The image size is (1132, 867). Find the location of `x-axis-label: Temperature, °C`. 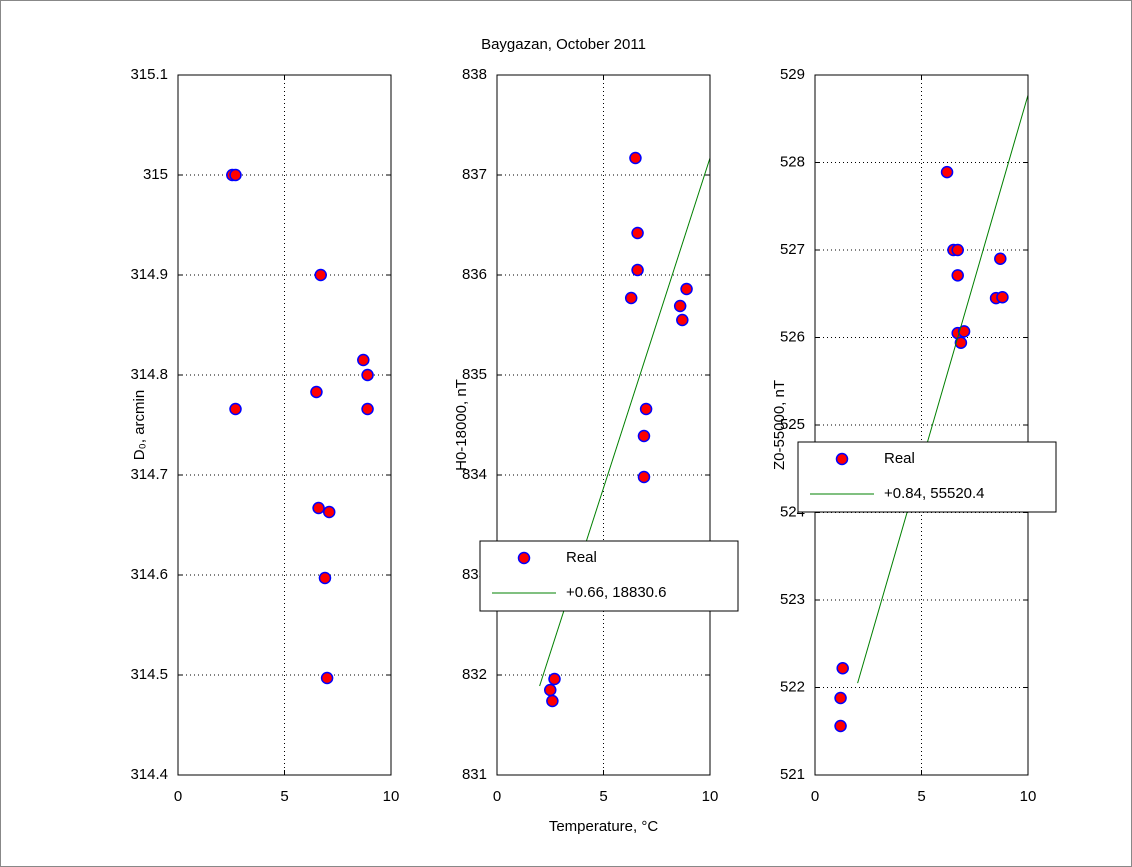

x-axis-label: Temperature, °C is located at coordinates (604, 826).